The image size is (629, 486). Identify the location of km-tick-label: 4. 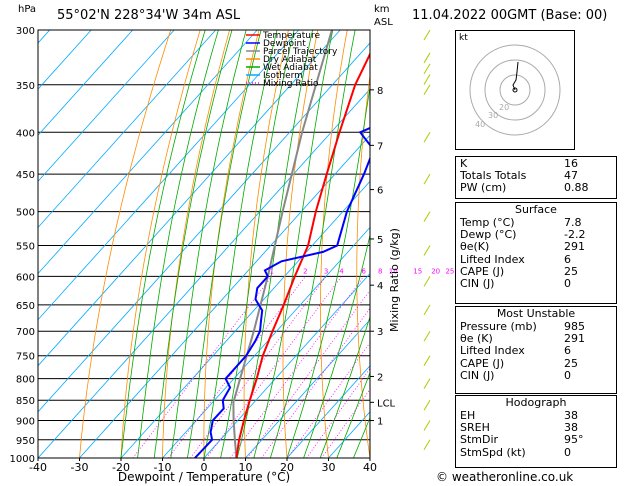
(380, 286).